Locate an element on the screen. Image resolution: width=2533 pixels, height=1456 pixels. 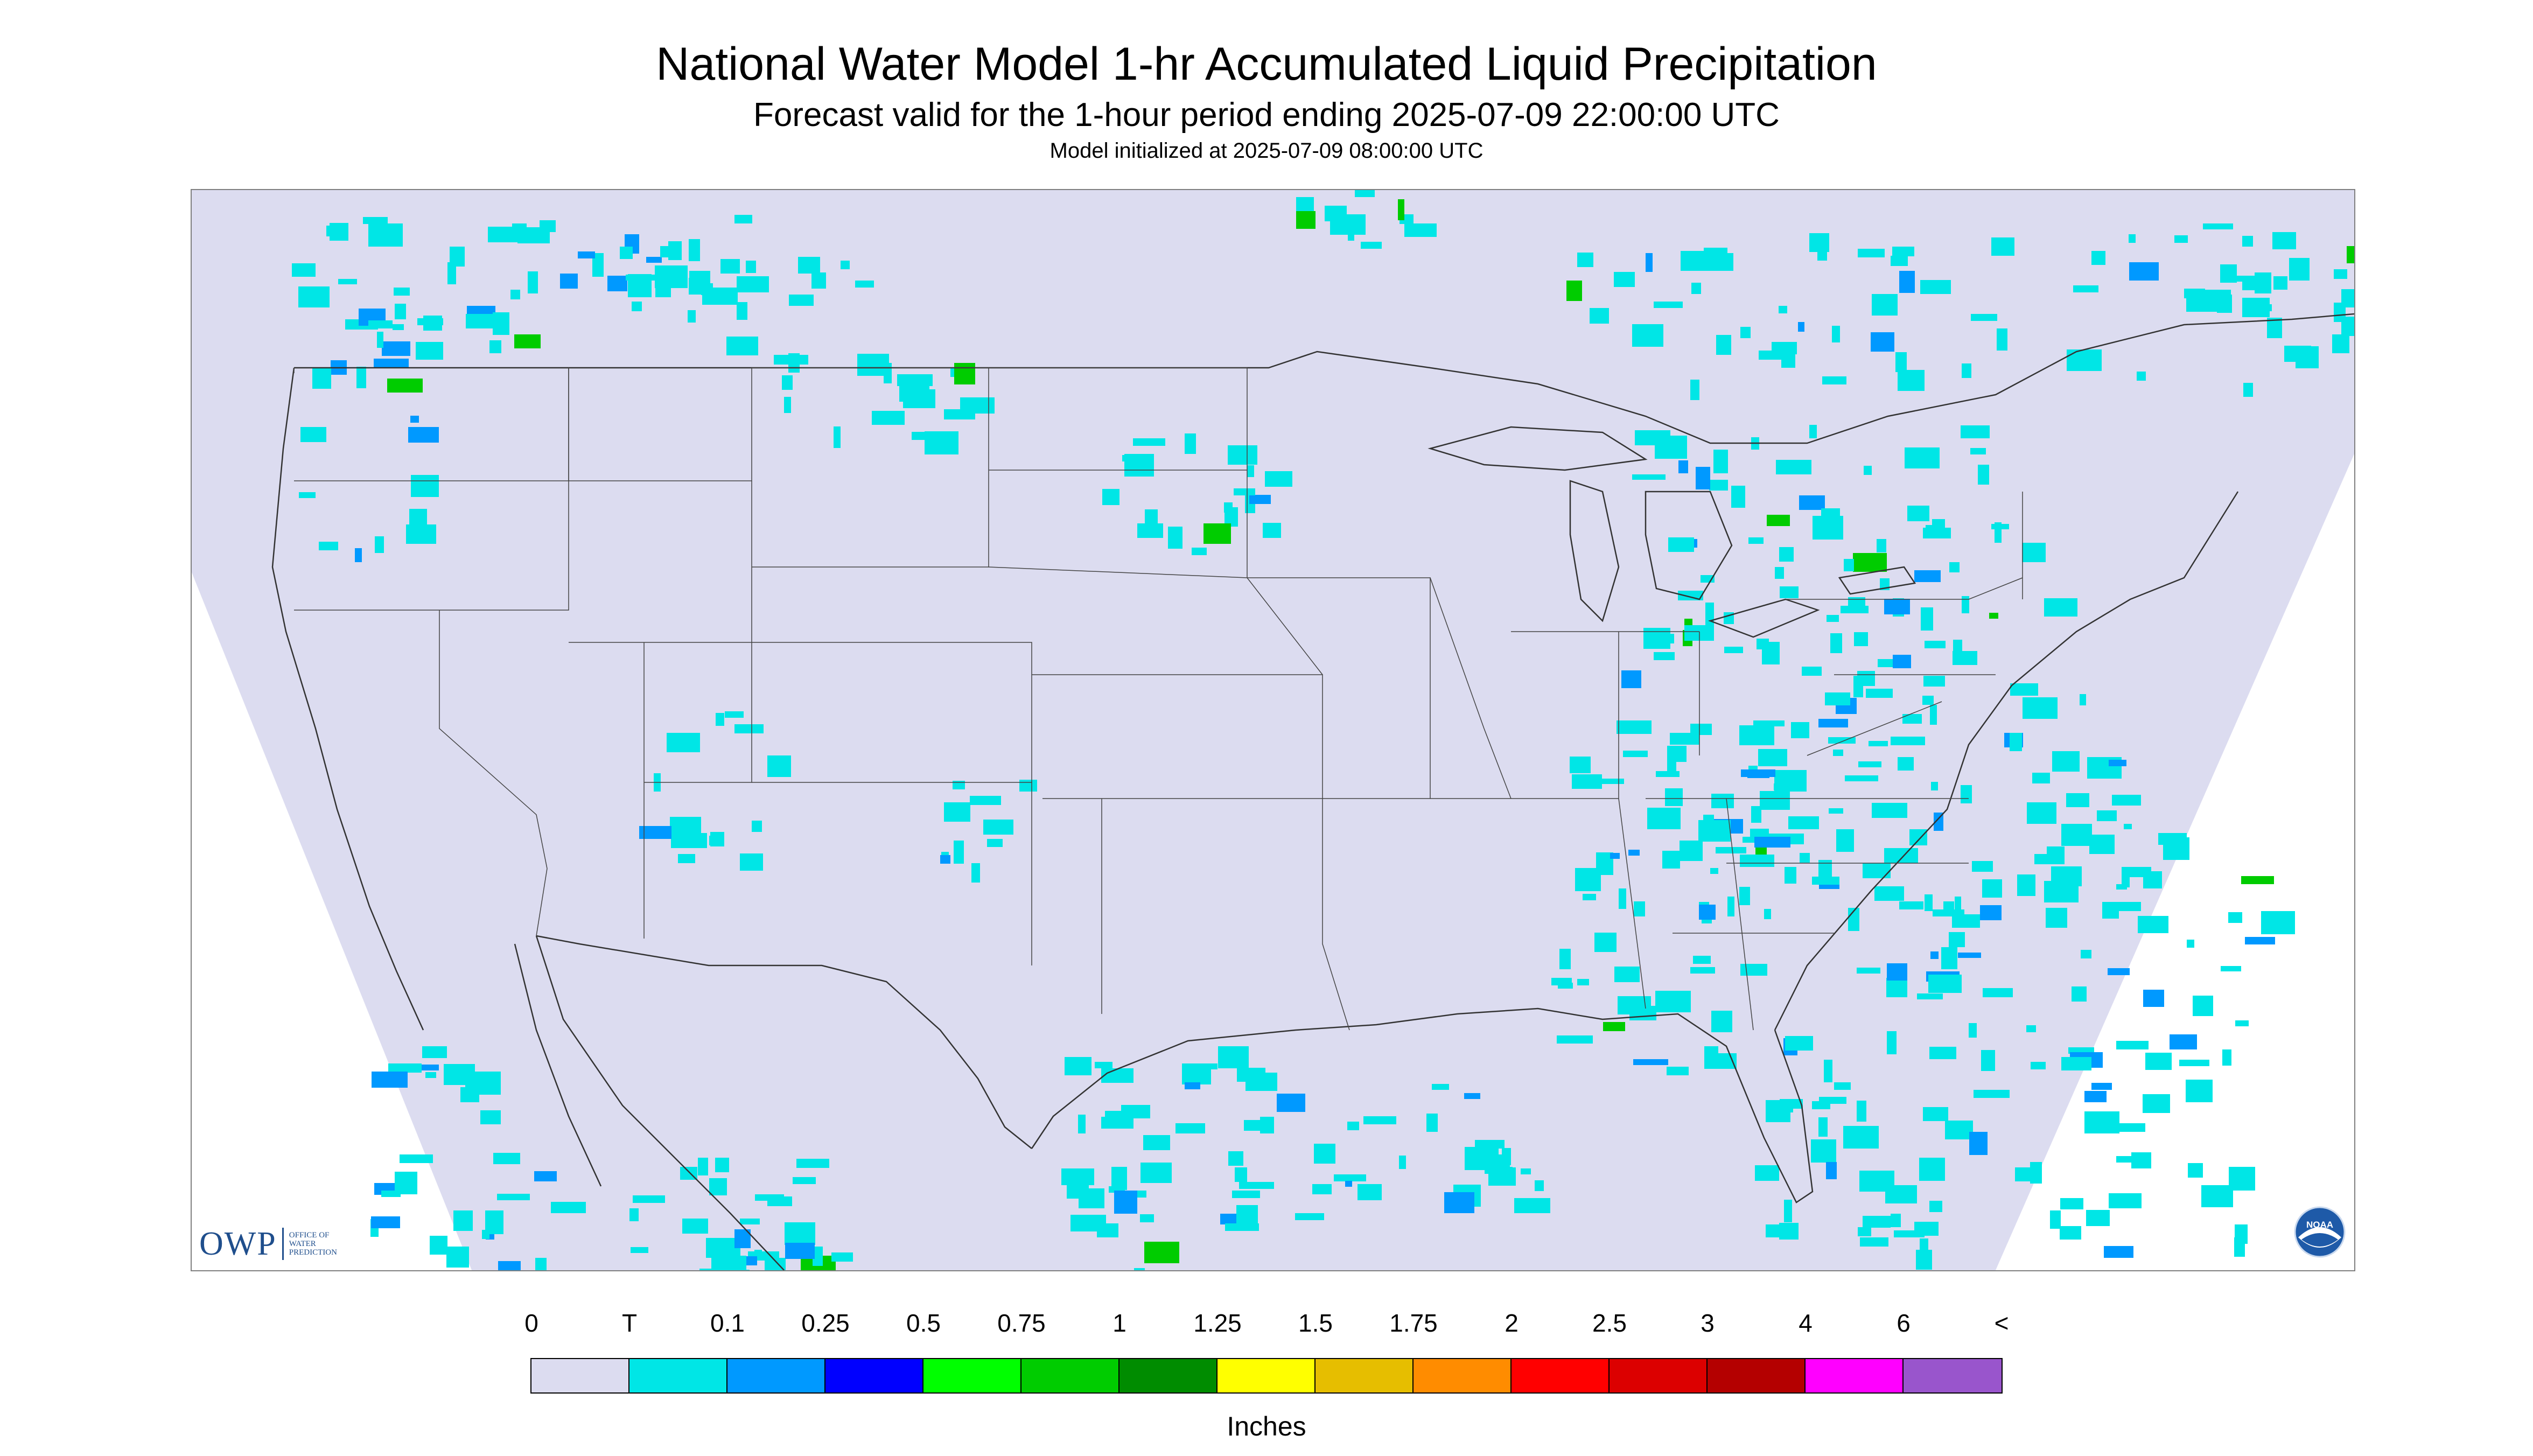
legend-label: 0.75 is located at coordinates (1022, 1323).